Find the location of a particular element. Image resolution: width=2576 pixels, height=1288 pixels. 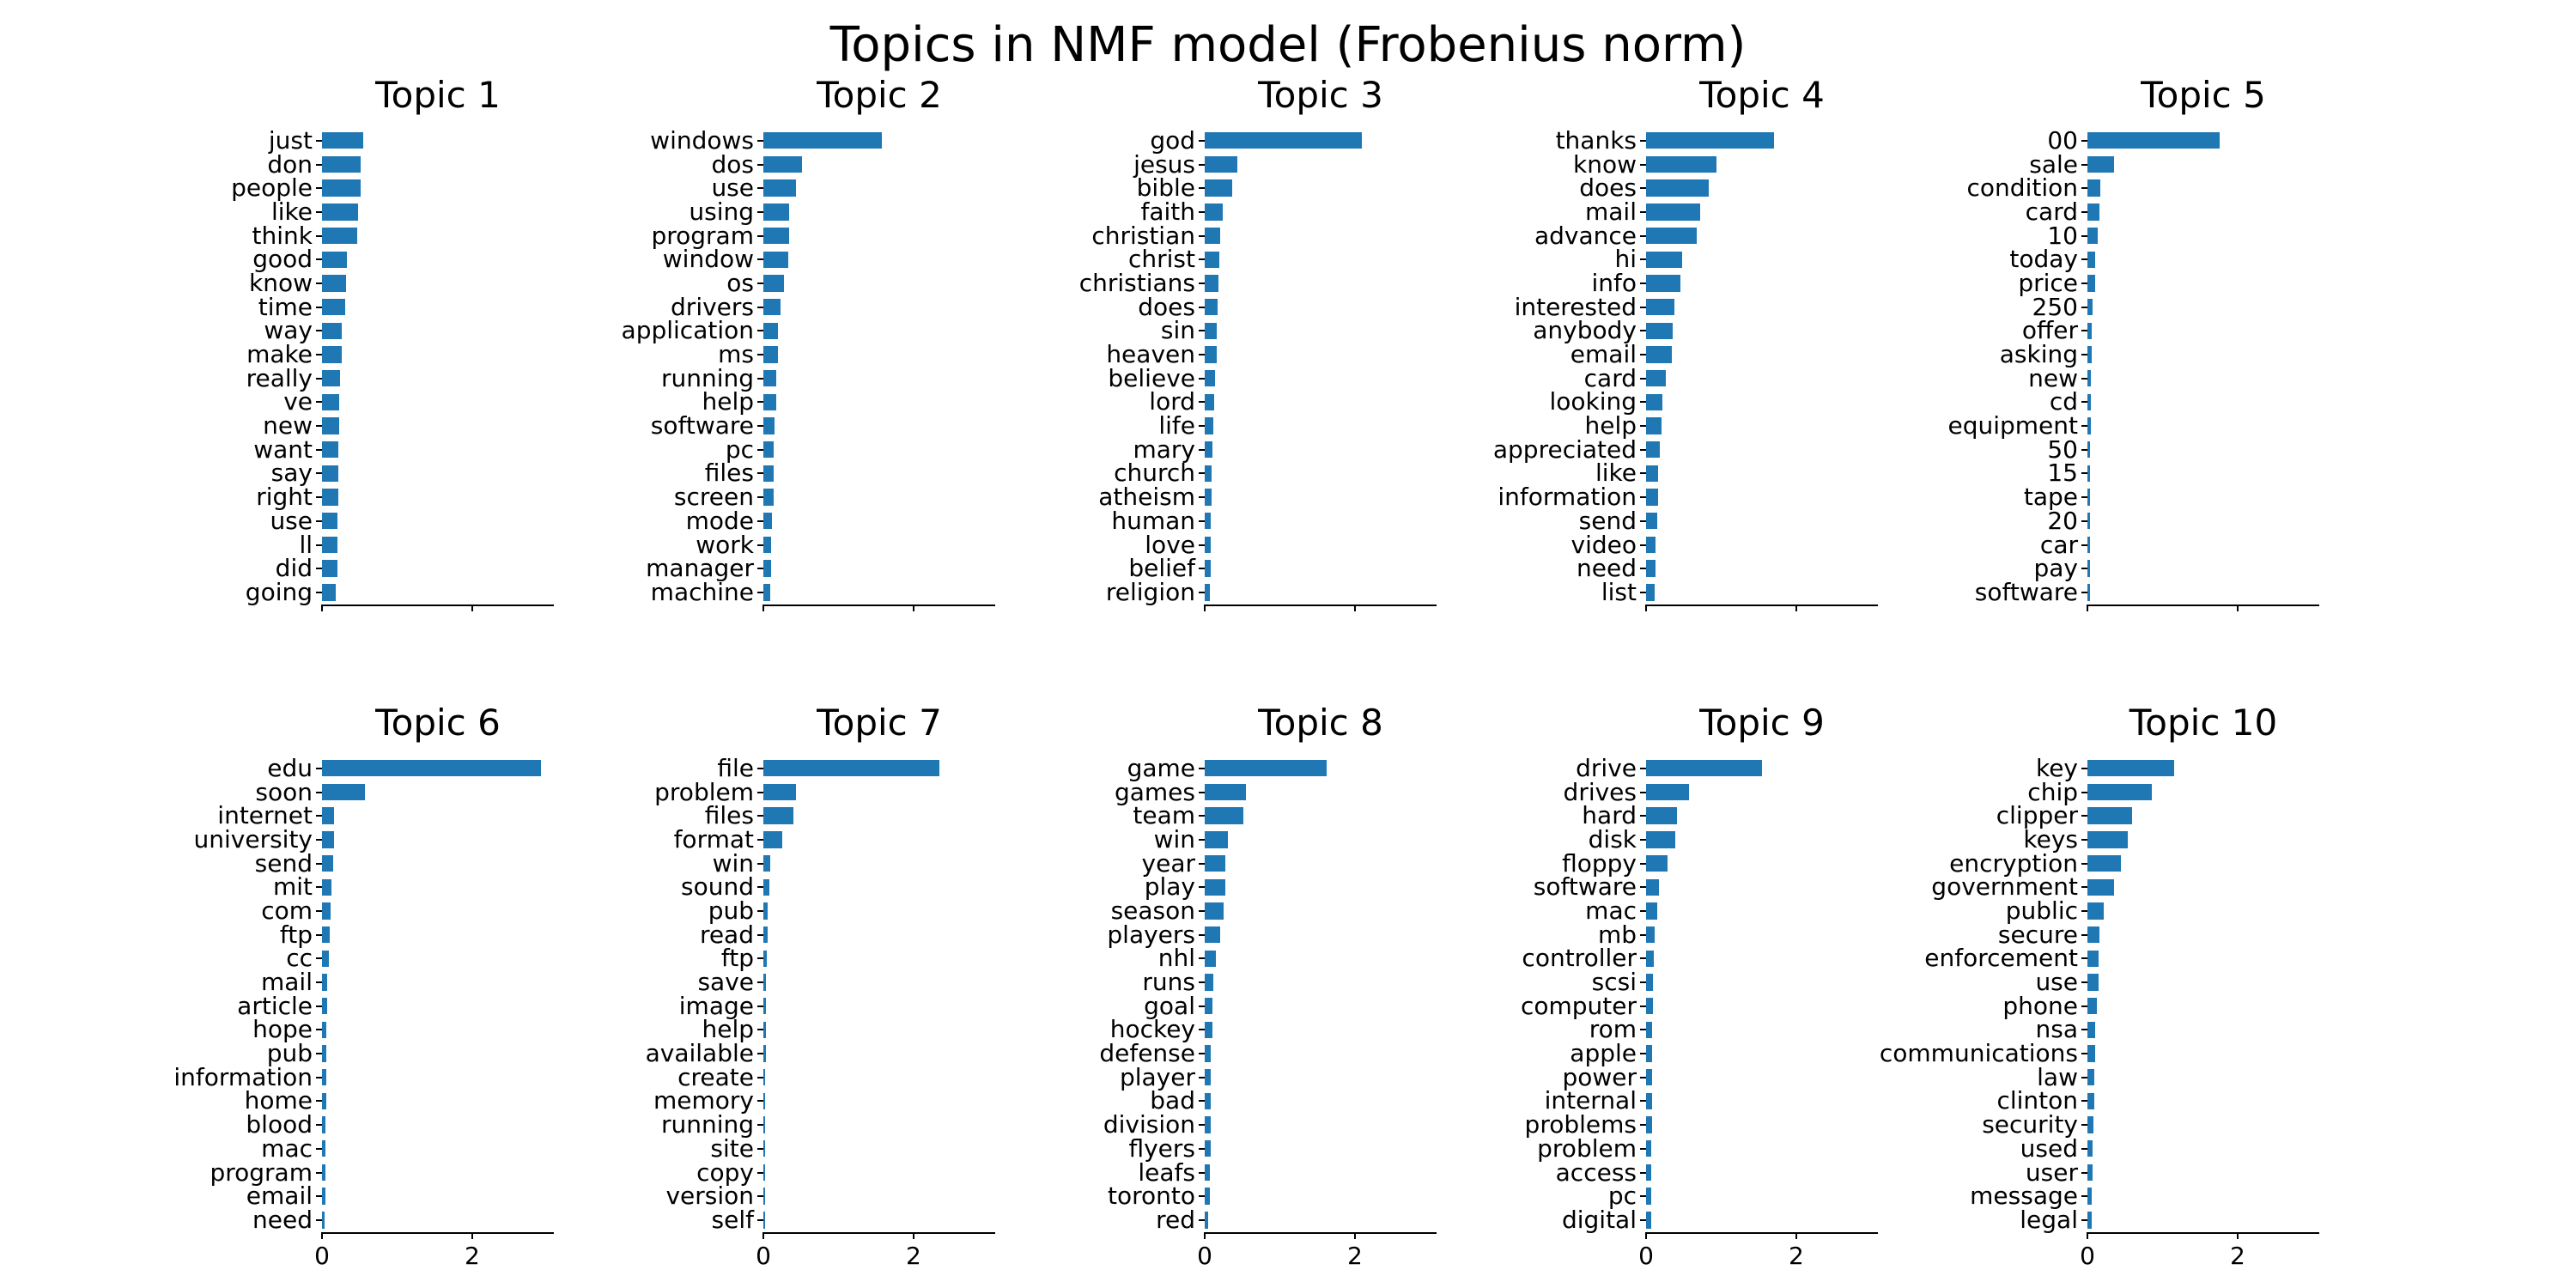

bar-row: right is located at coordinates (405, 497).